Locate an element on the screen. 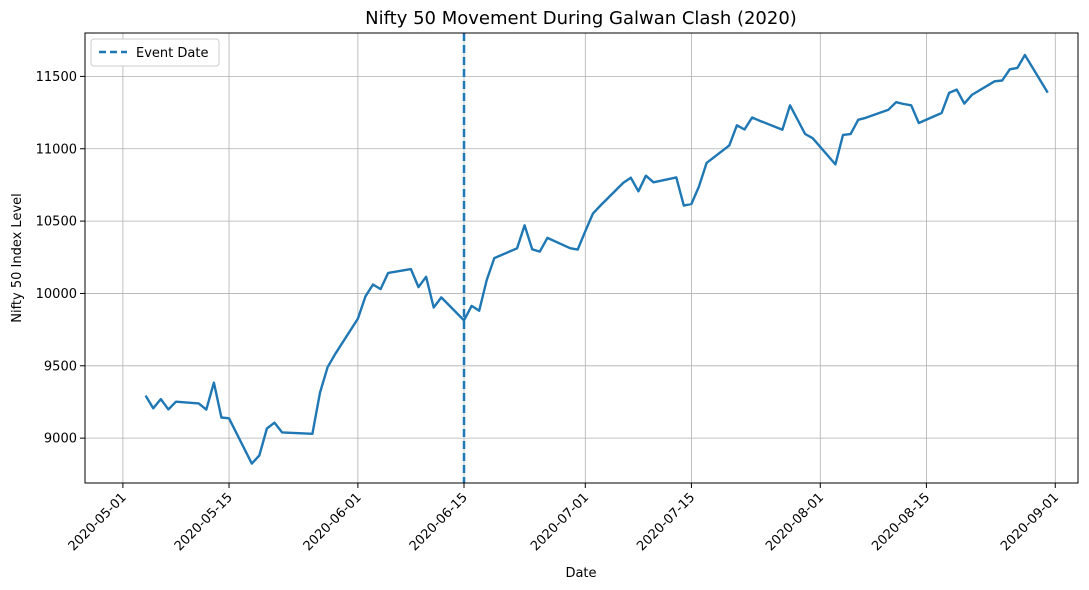  y-axis-label: Nifty 50 Index Level is located at coordinates (17, 258).